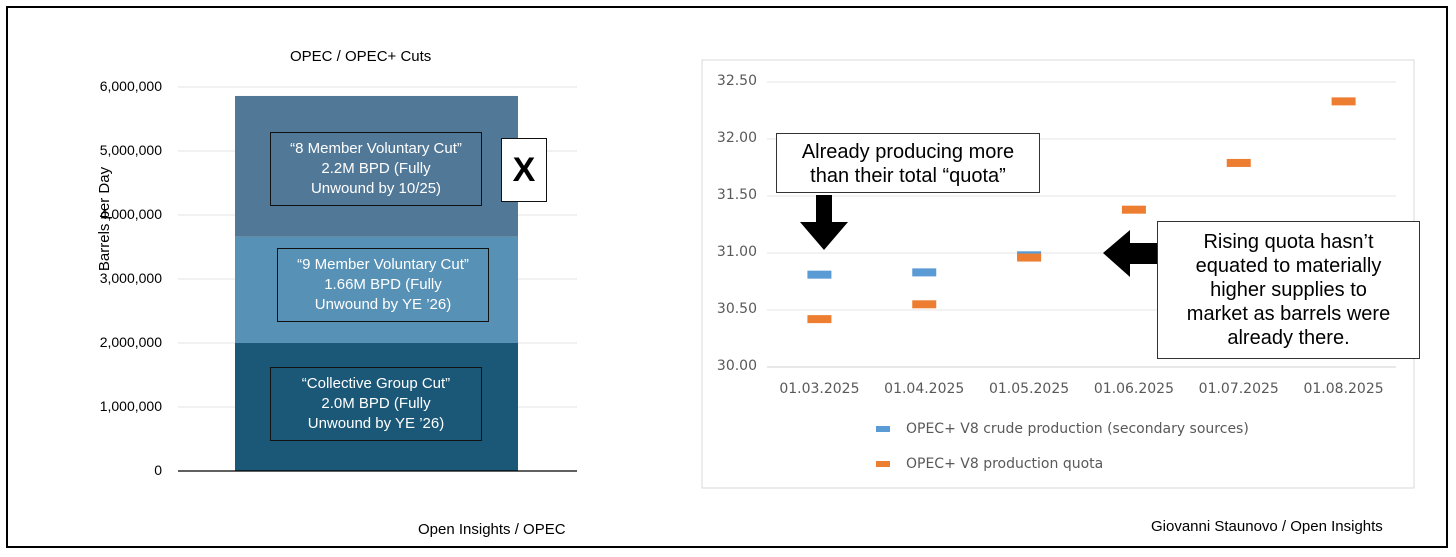 The height and width of the screenshot is (557, 1456). Describe the element at coordinates (736, 195) in the screenshot. I see `y-tick-label: 31.50` at that location.